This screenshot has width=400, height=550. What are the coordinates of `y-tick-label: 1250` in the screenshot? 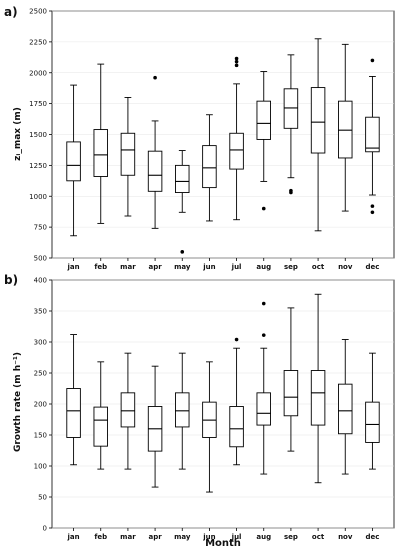 It's located at (38, 166).